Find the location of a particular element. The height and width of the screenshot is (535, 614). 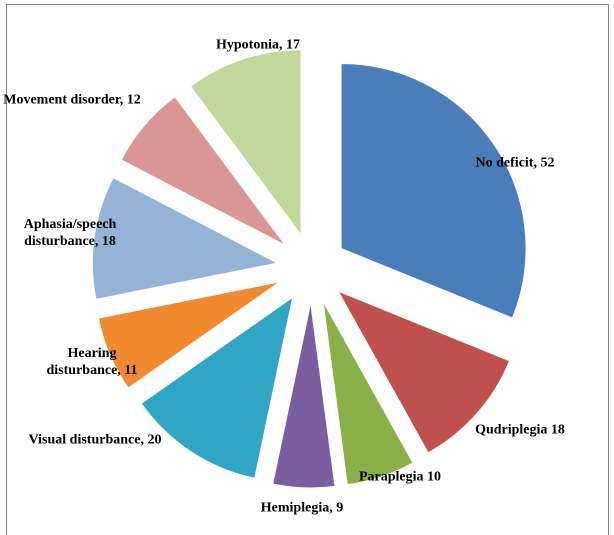

slice-label: Hypotonia, 17 is located at coordinates (258, 45).